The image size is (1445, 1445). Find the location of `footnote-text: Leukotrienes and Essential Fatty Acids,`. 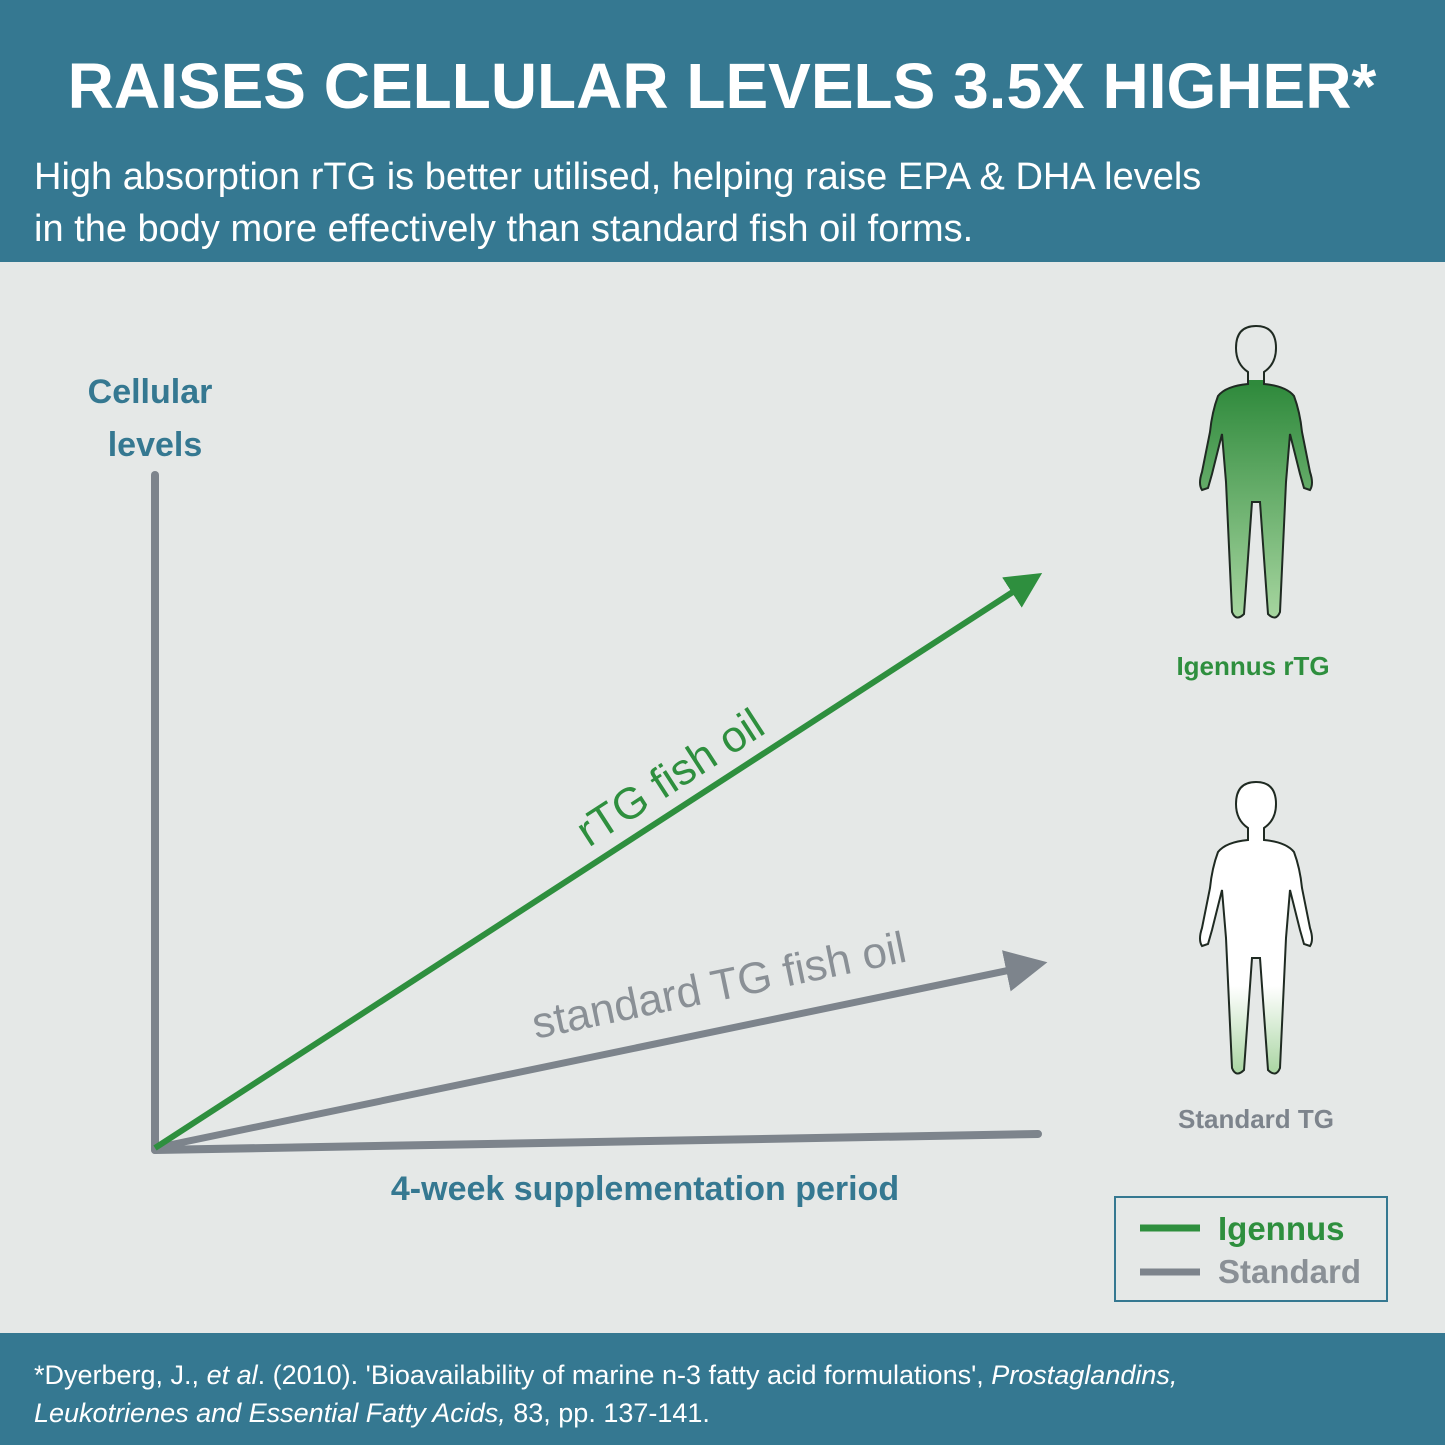

footnote-text: Leukotrienes and Essential Fatty Acids, is located at coordinates (270, 1413).